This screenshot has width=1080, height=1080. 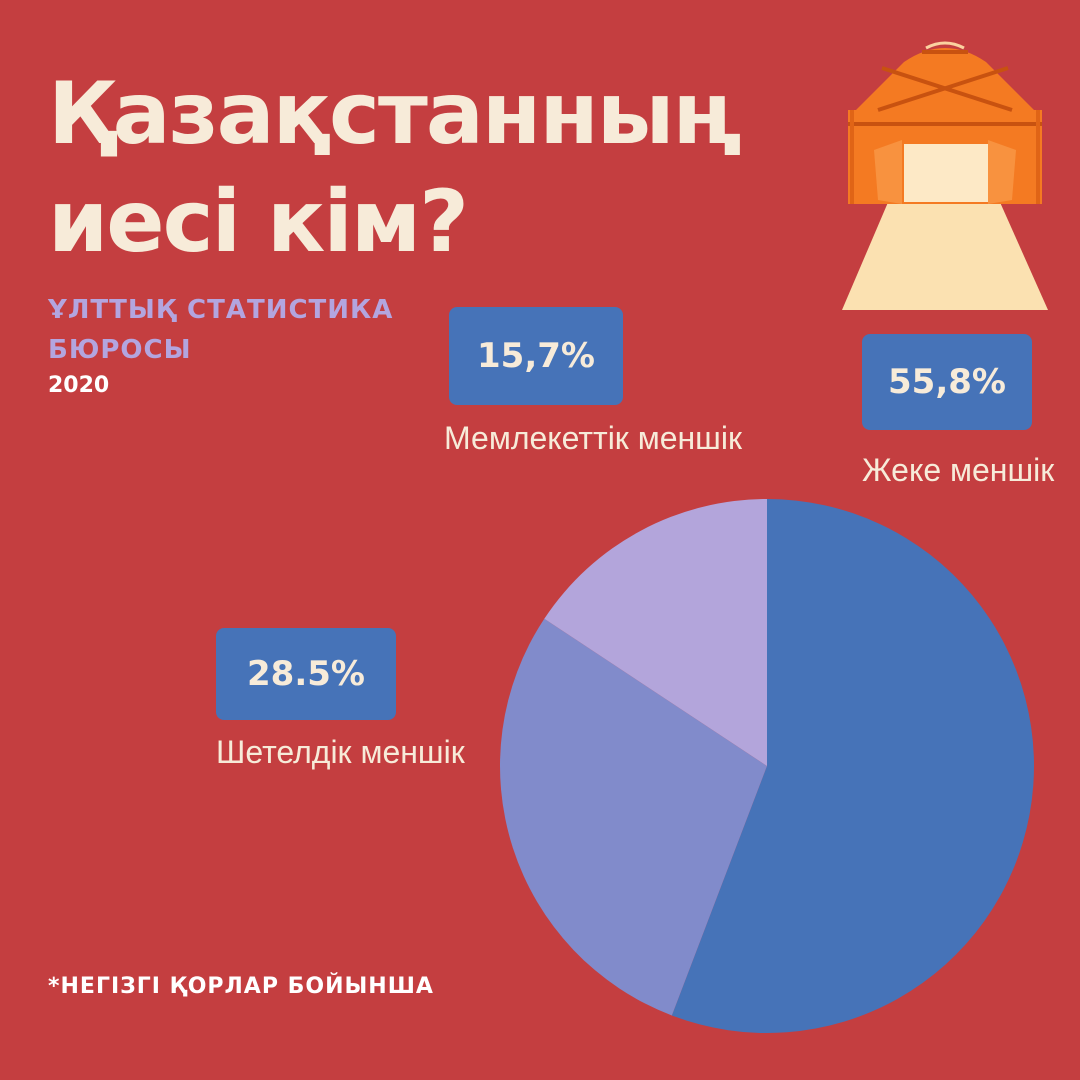 What do you see at coordinates (395, 114) in the screenshot?
I see `title-line-1: Қазақстанның` at bounding box center [395, 114].